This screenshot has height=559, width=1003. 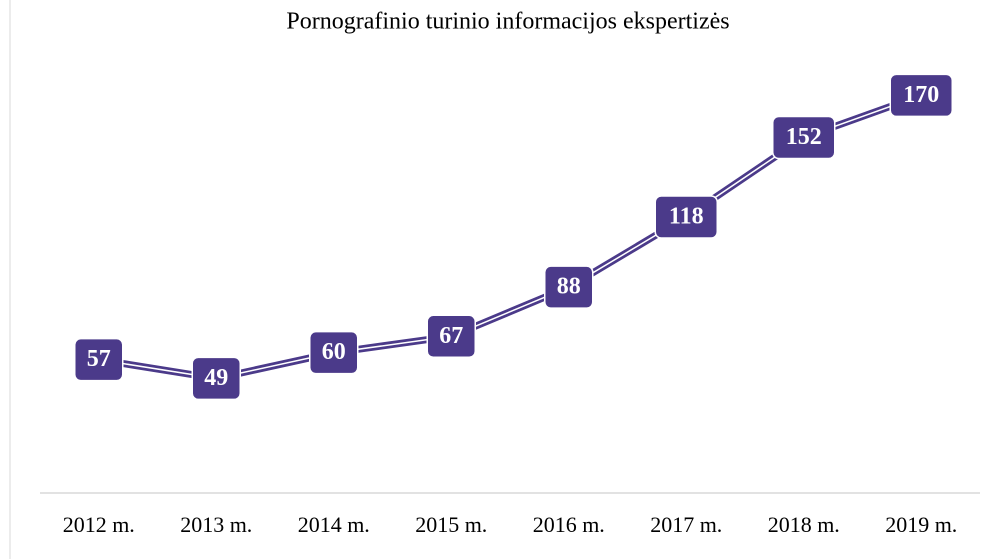 I want to click on x-tick-label: 2017 m., so click(x=686, y=524).